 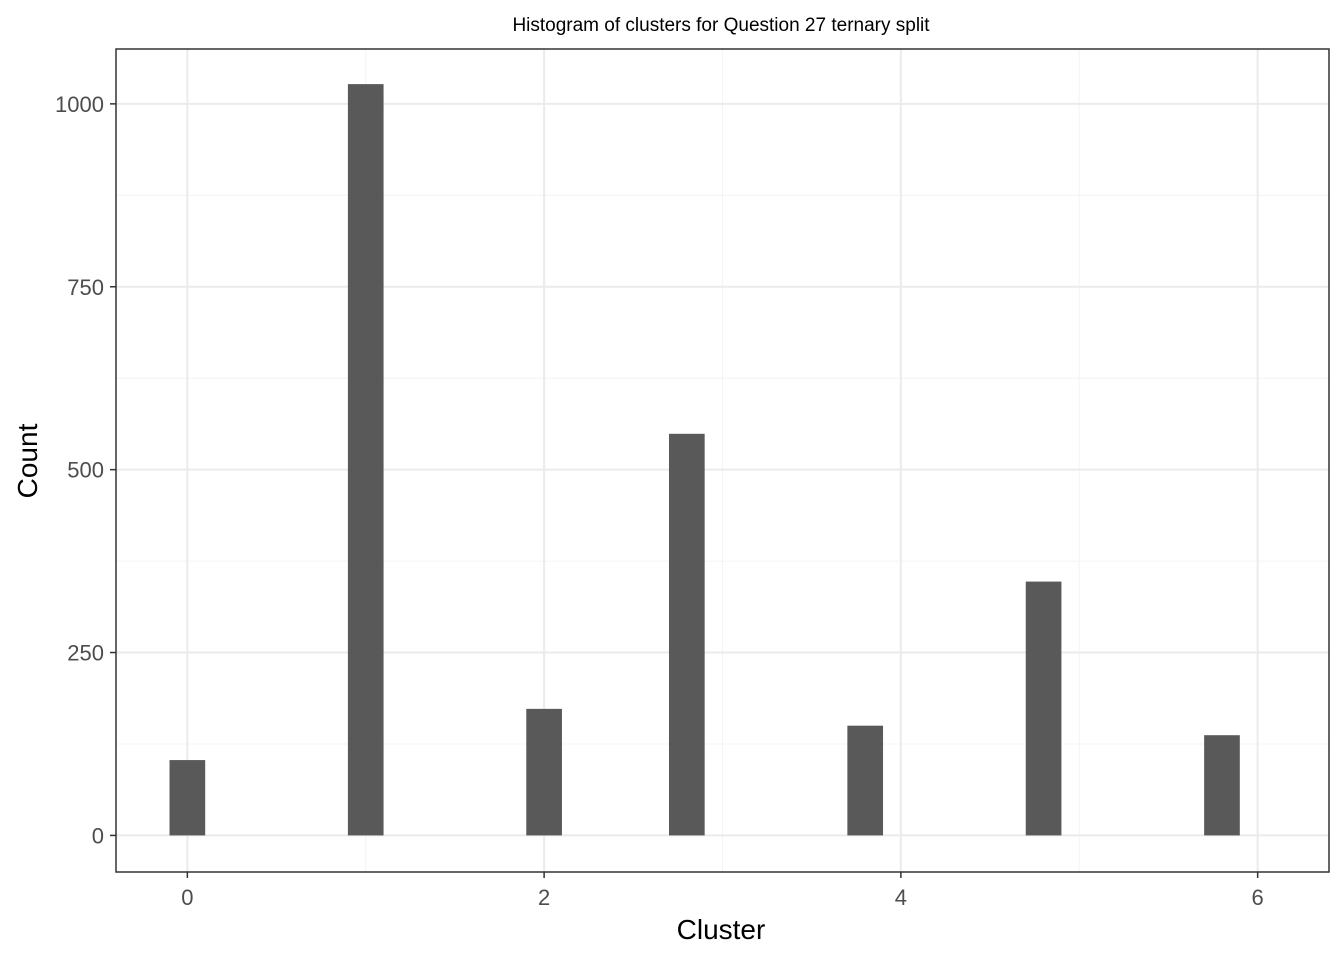 I want to click on y-tick-label: 750, so click(x=85, y=287).